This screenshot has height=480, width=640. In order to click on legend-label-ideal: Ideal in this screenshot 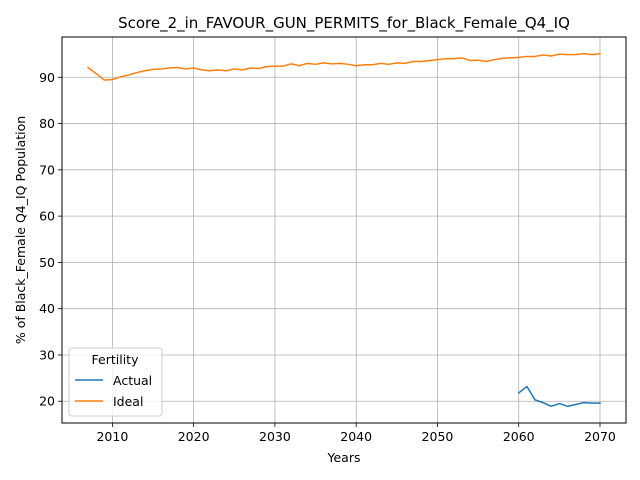, I will do `click(128, 401)`.